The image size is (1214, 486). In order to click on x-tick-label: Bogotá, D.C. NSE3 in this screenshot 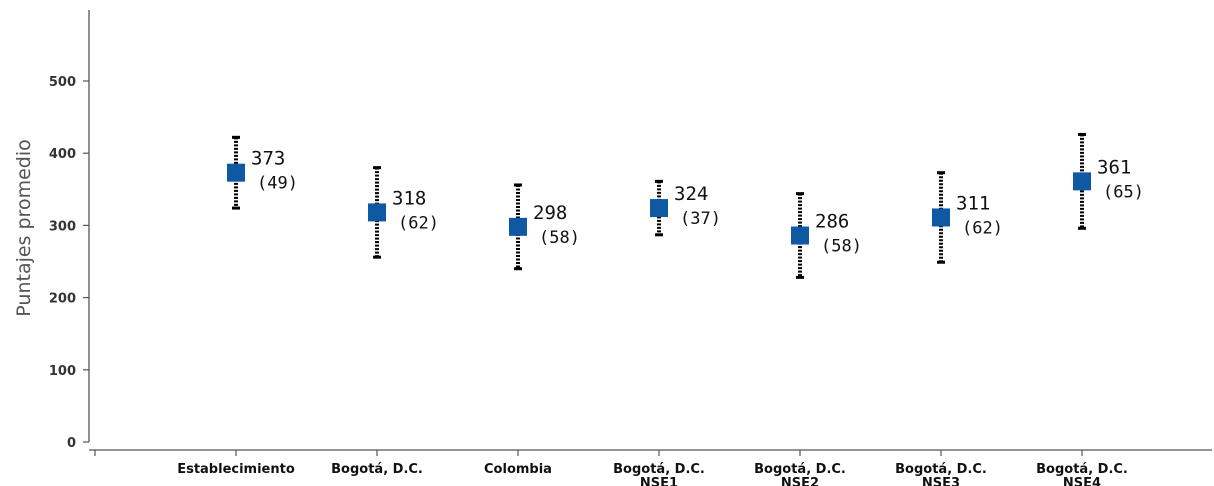, I will do `click(941, 474)`.